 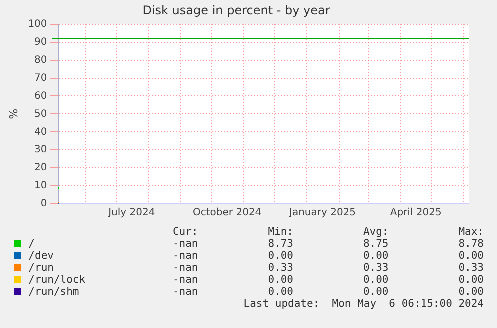 I want to click on x-tick-label: July 2024, so click(x=132, y=213).